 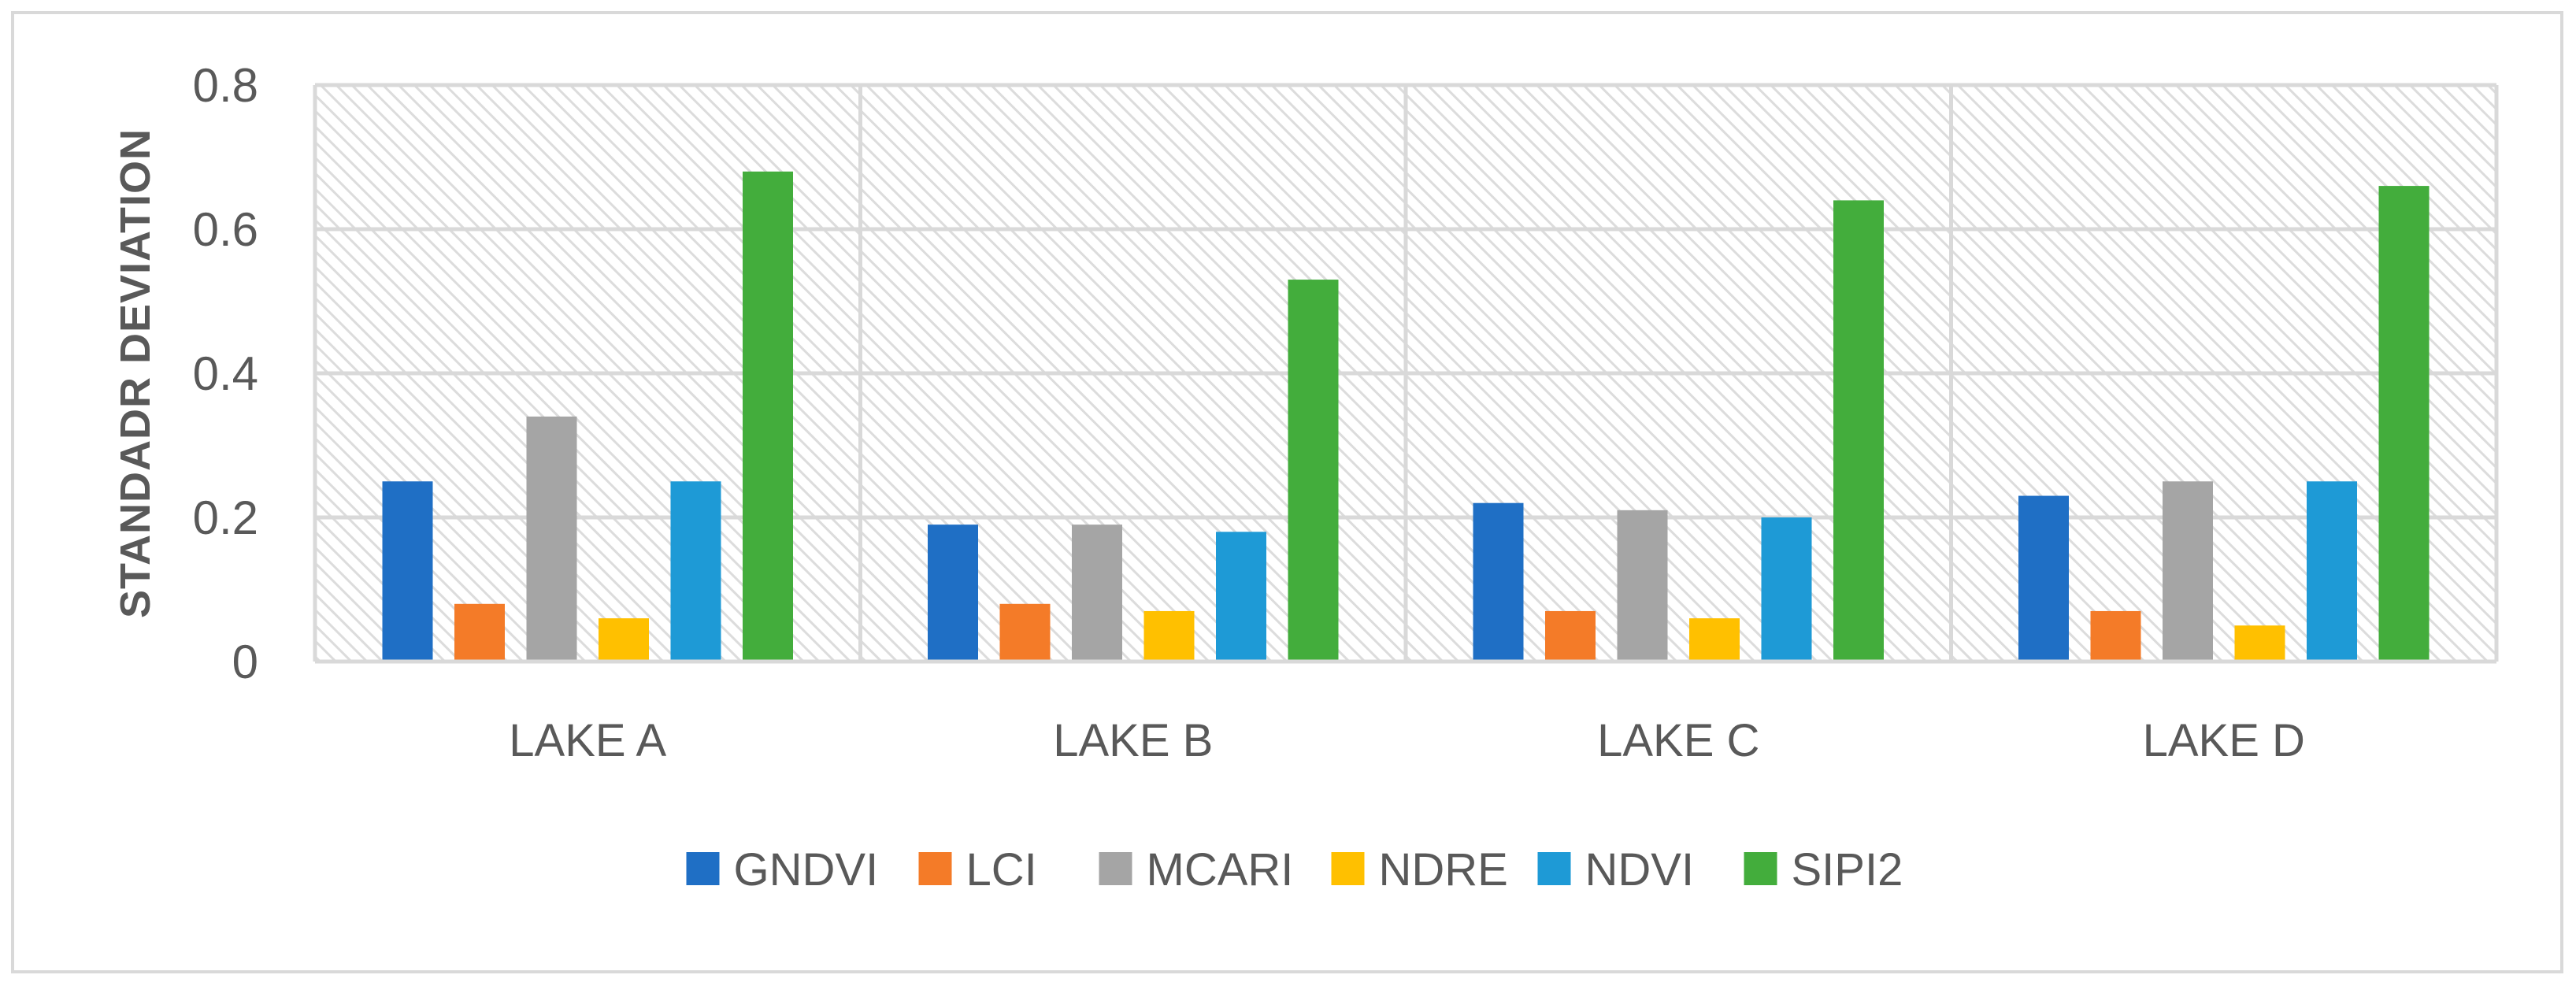 What do you see at coordinates (1313, 471) in the screenshot?
I see `bar-sipi2-lake-b` at bounding box center [1313, 471].